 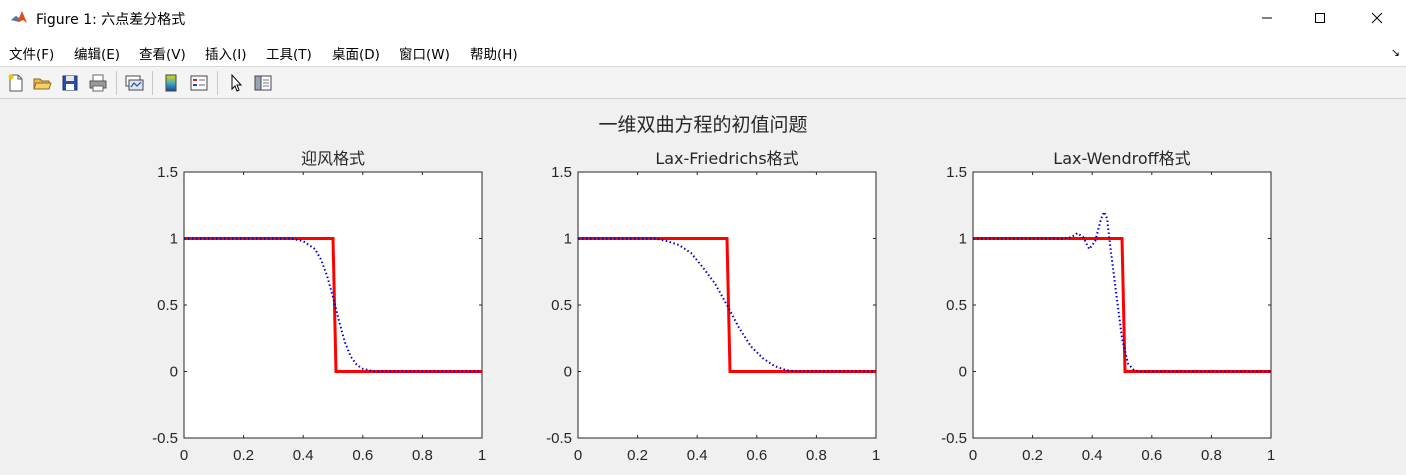 I want to click on edit-plot-pointer-icon, so click(x=236, y=83).